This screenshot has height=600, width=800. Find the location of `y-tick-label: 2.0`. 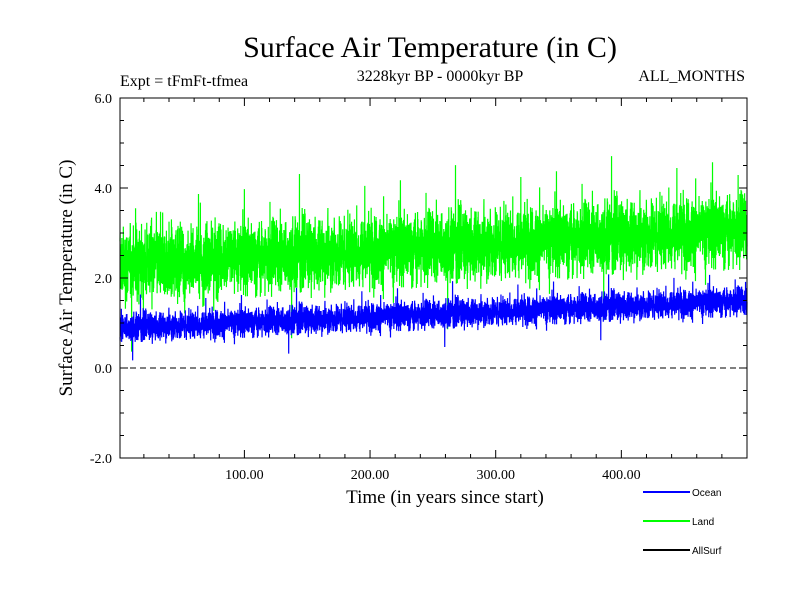

y-tick-label: 2.0 is located at coordinates (104, 279).